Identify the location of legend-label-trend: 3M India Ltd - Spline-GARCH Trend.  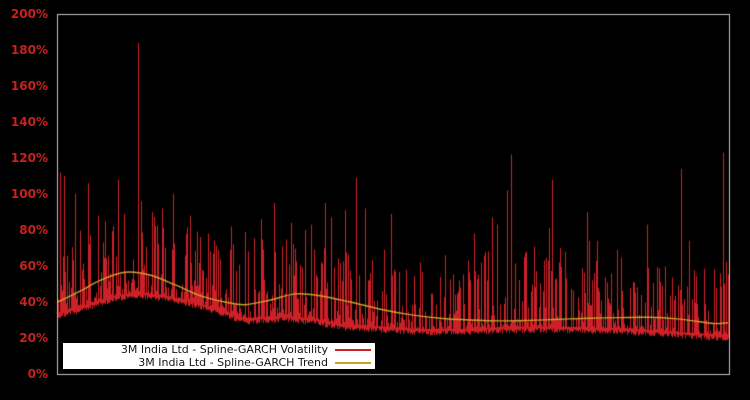
(233, 362).